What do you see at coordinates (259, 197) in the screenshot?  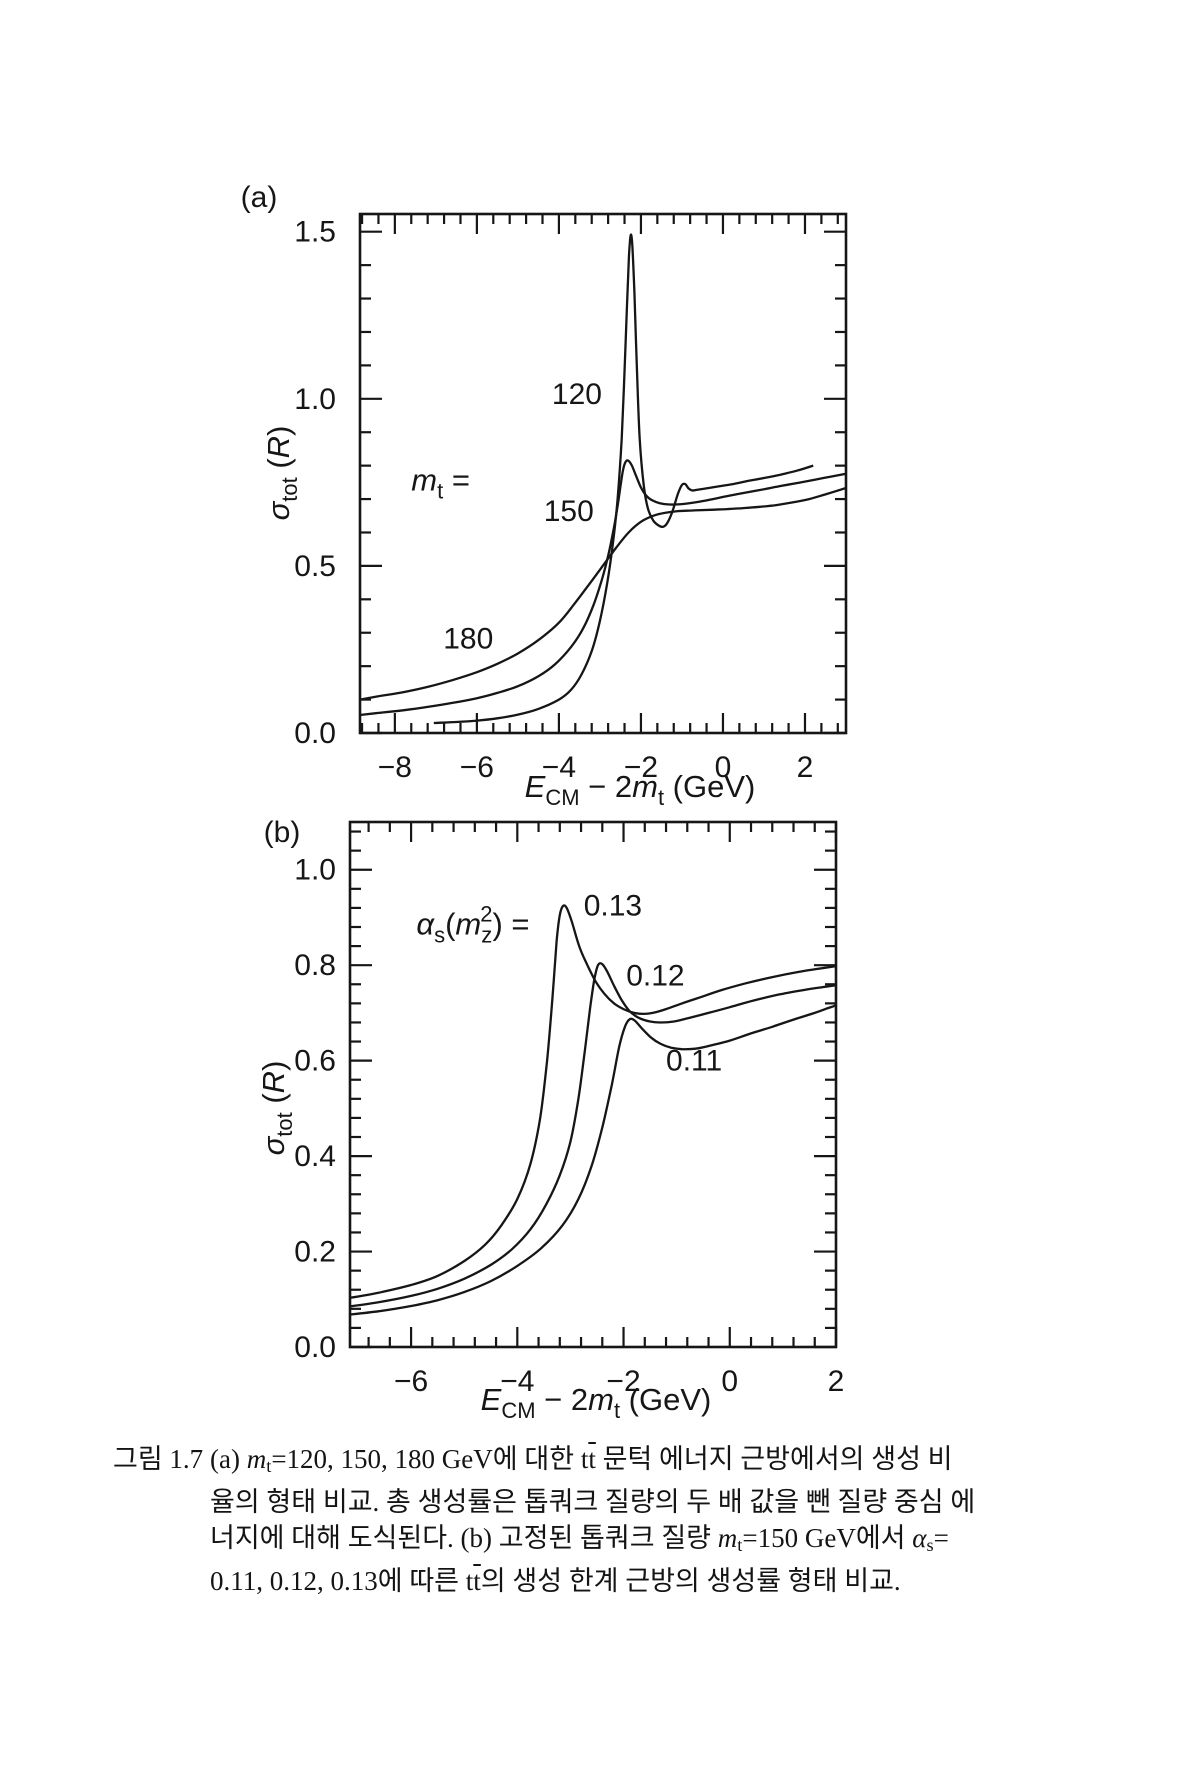 I see `panel-label-a: (a)` at bounding box center [259, 197].